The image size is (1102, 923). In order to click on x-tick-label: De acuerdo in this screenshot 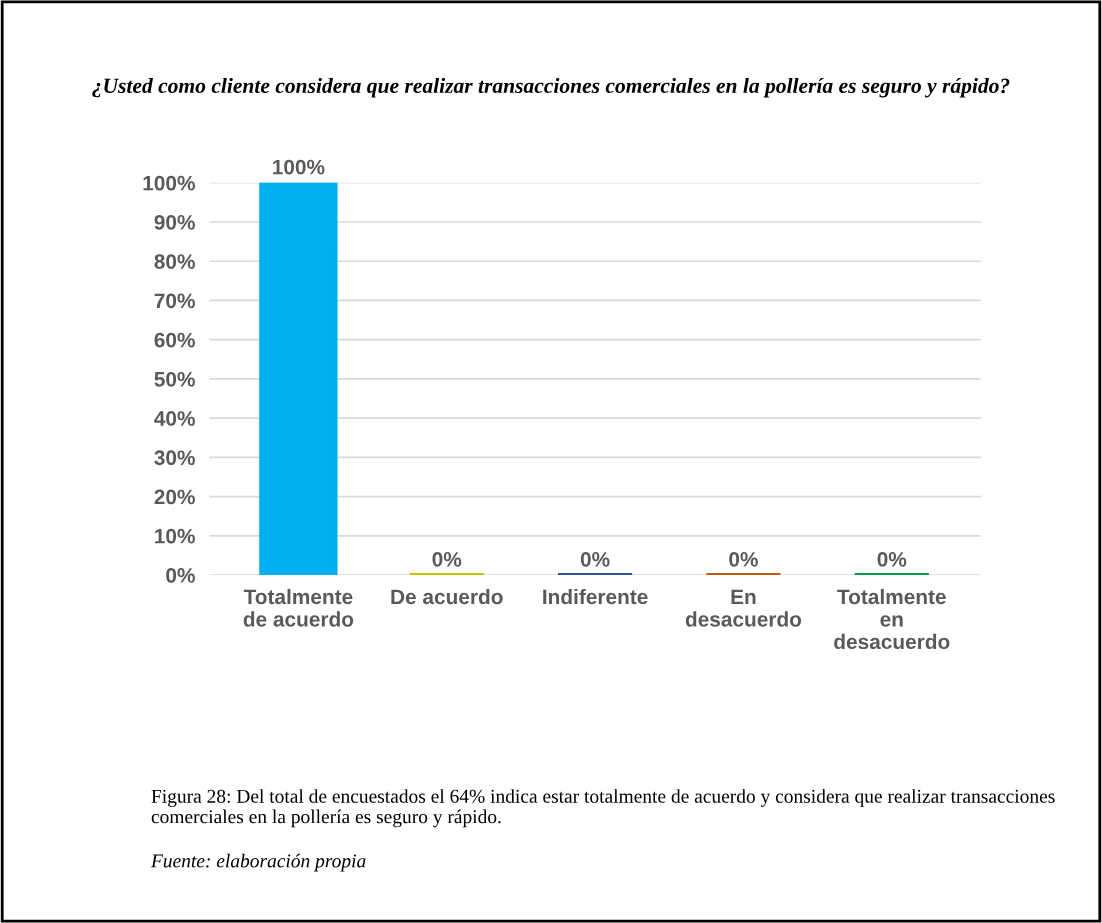, I will do `click(447, 596)`.